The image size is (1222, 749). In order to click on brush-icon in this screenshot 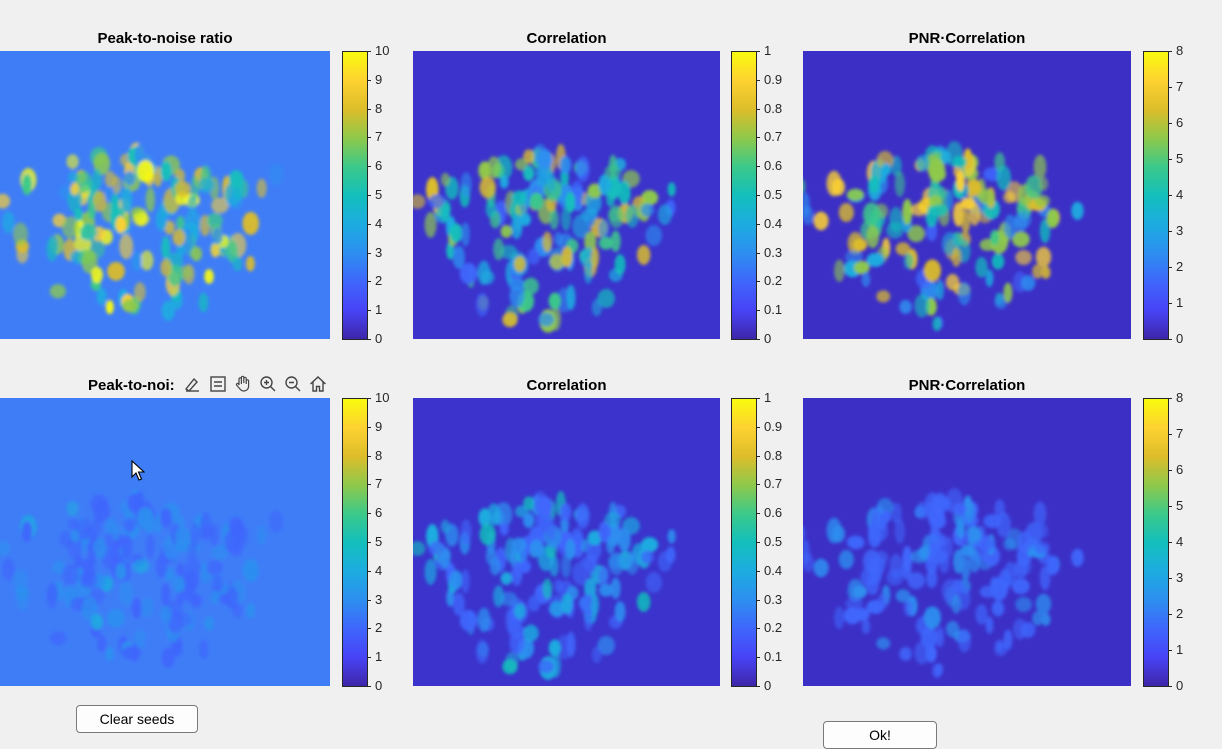, I will do `click(192, 384)`.